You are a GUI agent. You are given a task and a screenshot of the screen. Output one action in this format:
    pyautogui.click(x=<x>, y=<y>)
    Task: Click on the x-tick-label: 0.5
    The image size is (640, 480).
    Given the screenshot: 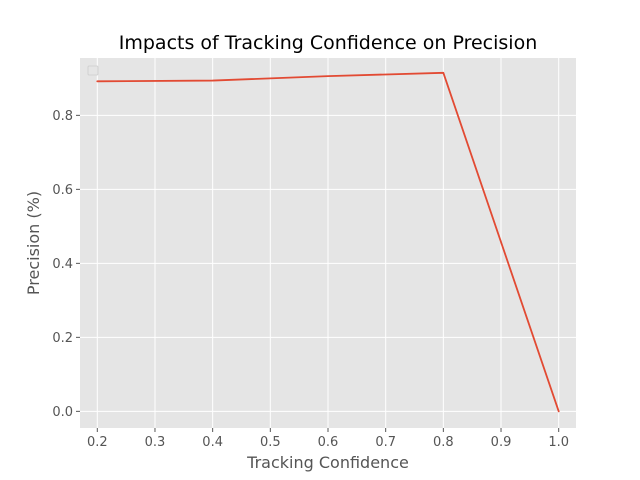 What is the action you would take?
    pyautogui.click(x=270, y=442)
    